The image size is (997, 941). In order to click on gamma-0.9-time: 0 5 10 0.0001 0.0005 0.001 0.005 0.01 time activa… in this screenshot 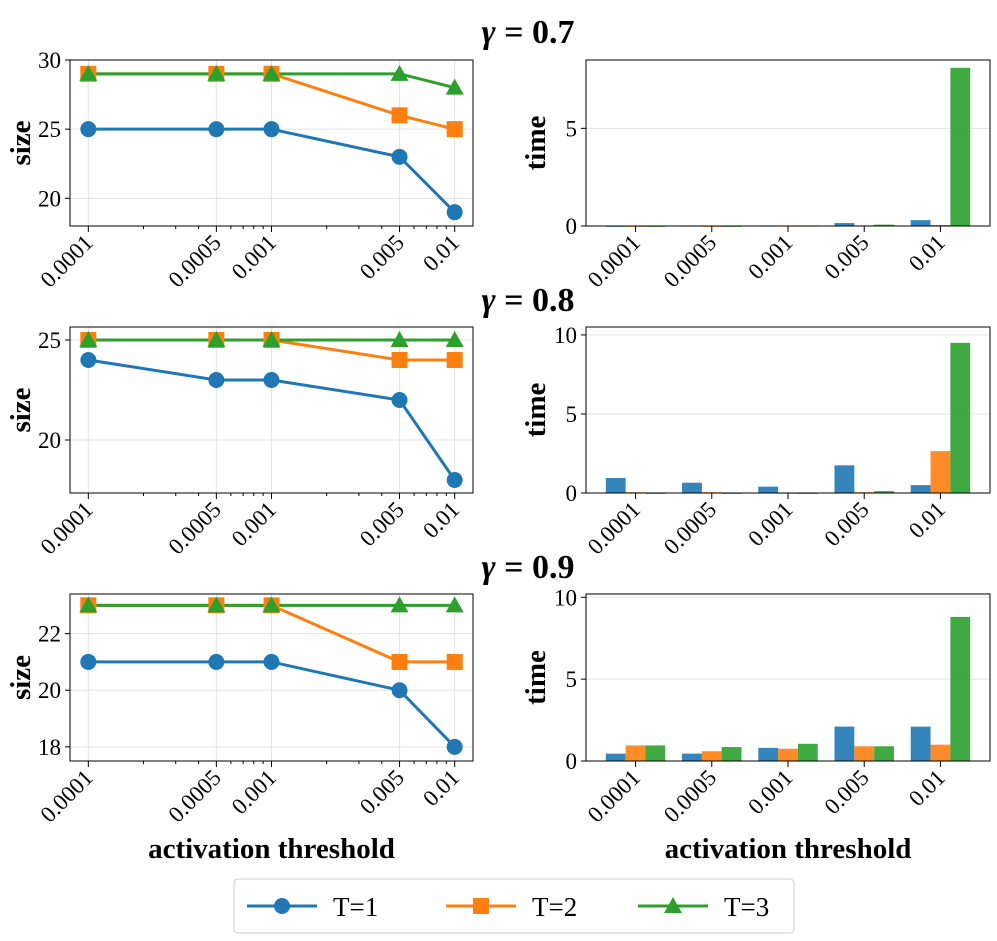, I will do `click(755, 725)`.